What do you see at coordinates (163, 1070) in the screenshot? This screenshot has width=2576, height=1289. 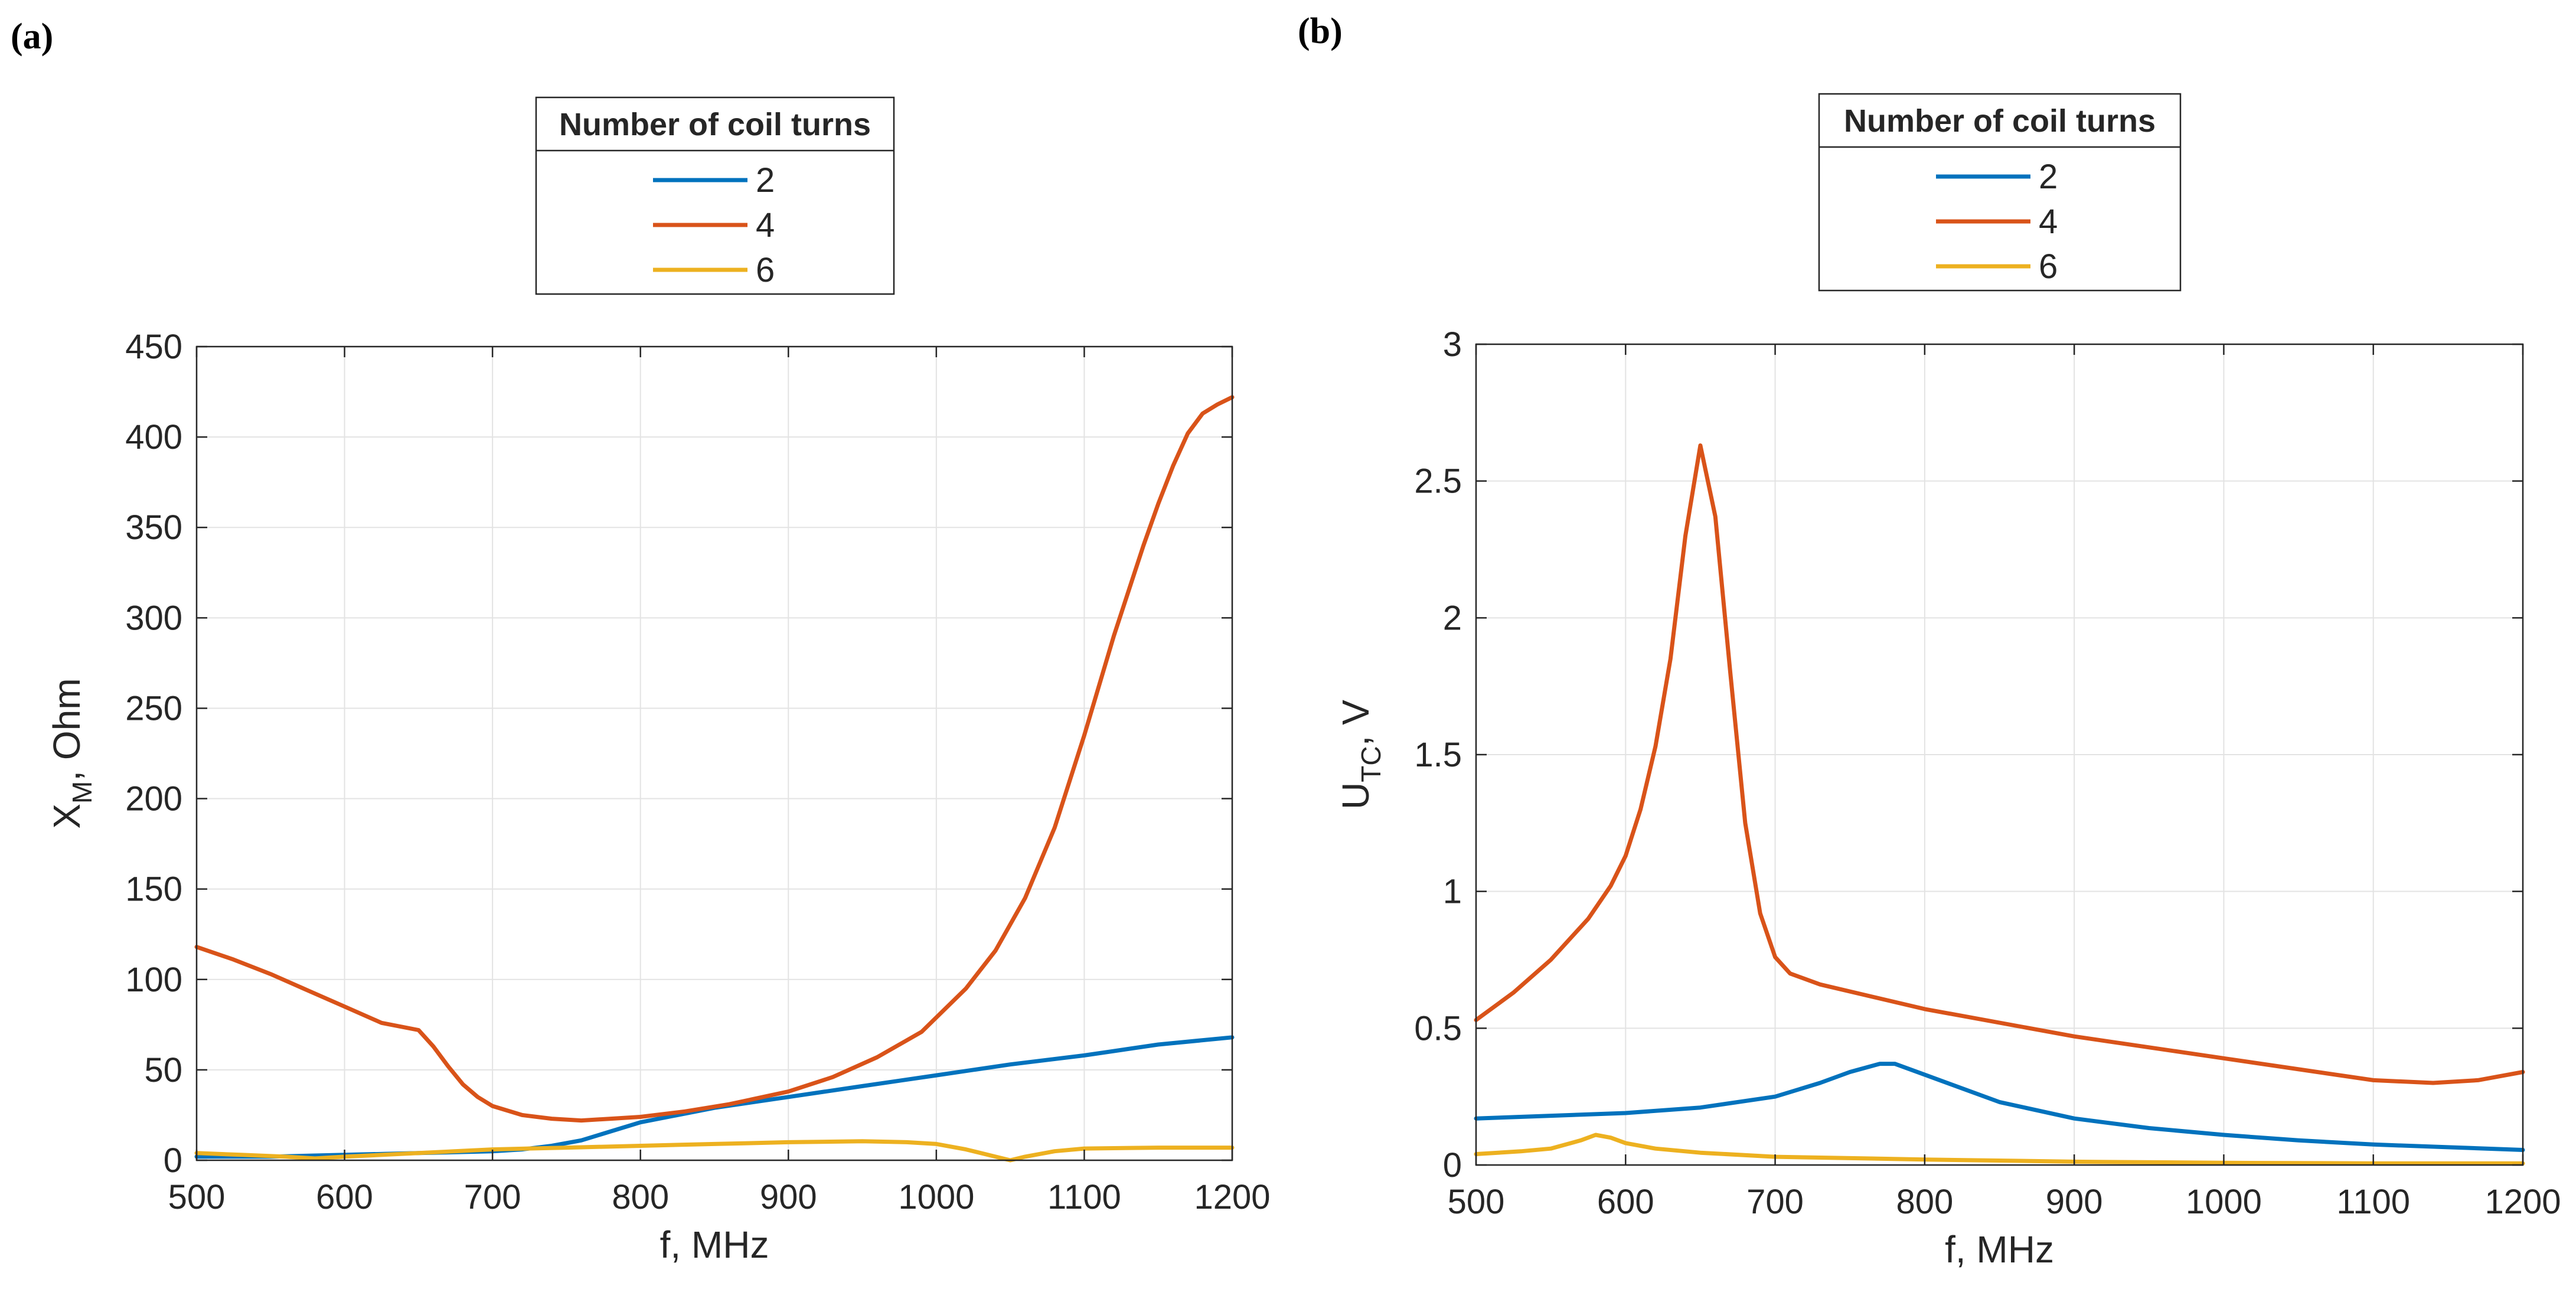 I see `y-tick-label: 50` at bounding box center [163, 1070].